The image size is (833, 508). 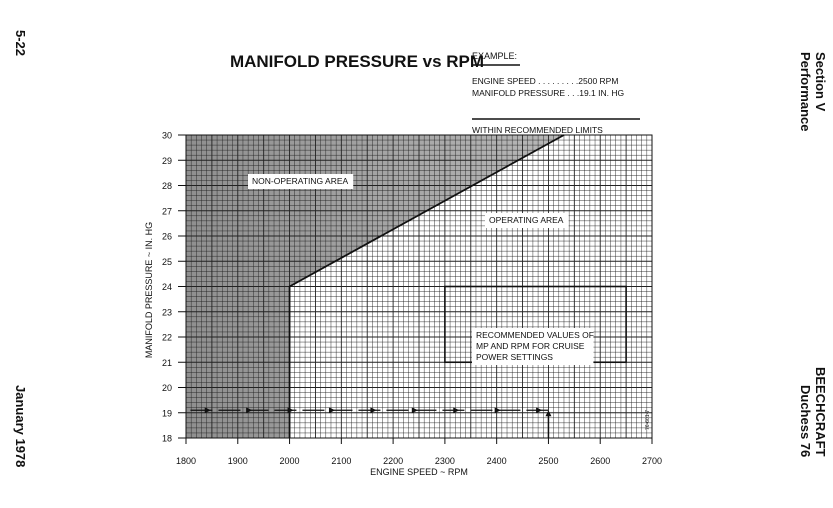 I want to click on operating-label: OPERATING AREA, so click(x=527, y=220).